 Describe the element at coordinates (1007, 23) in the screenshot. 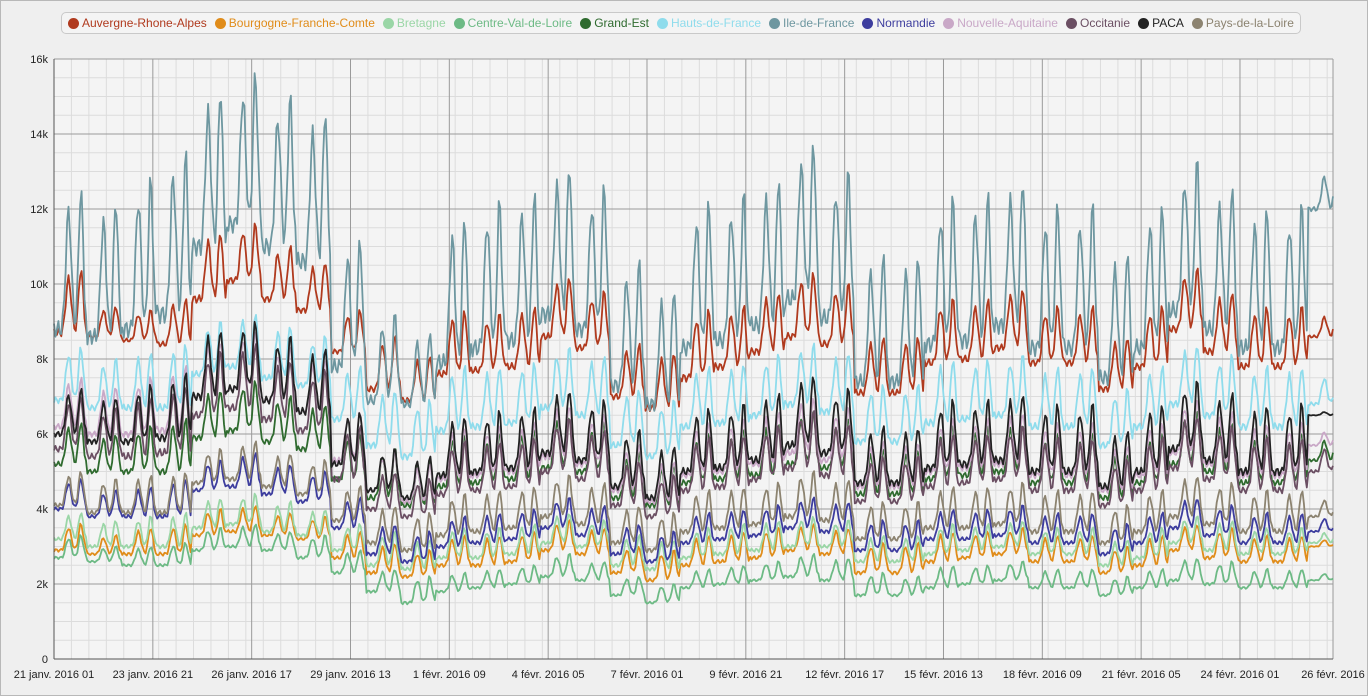

I see `legend-label: Nouvelle-Aquitaine` at that location.